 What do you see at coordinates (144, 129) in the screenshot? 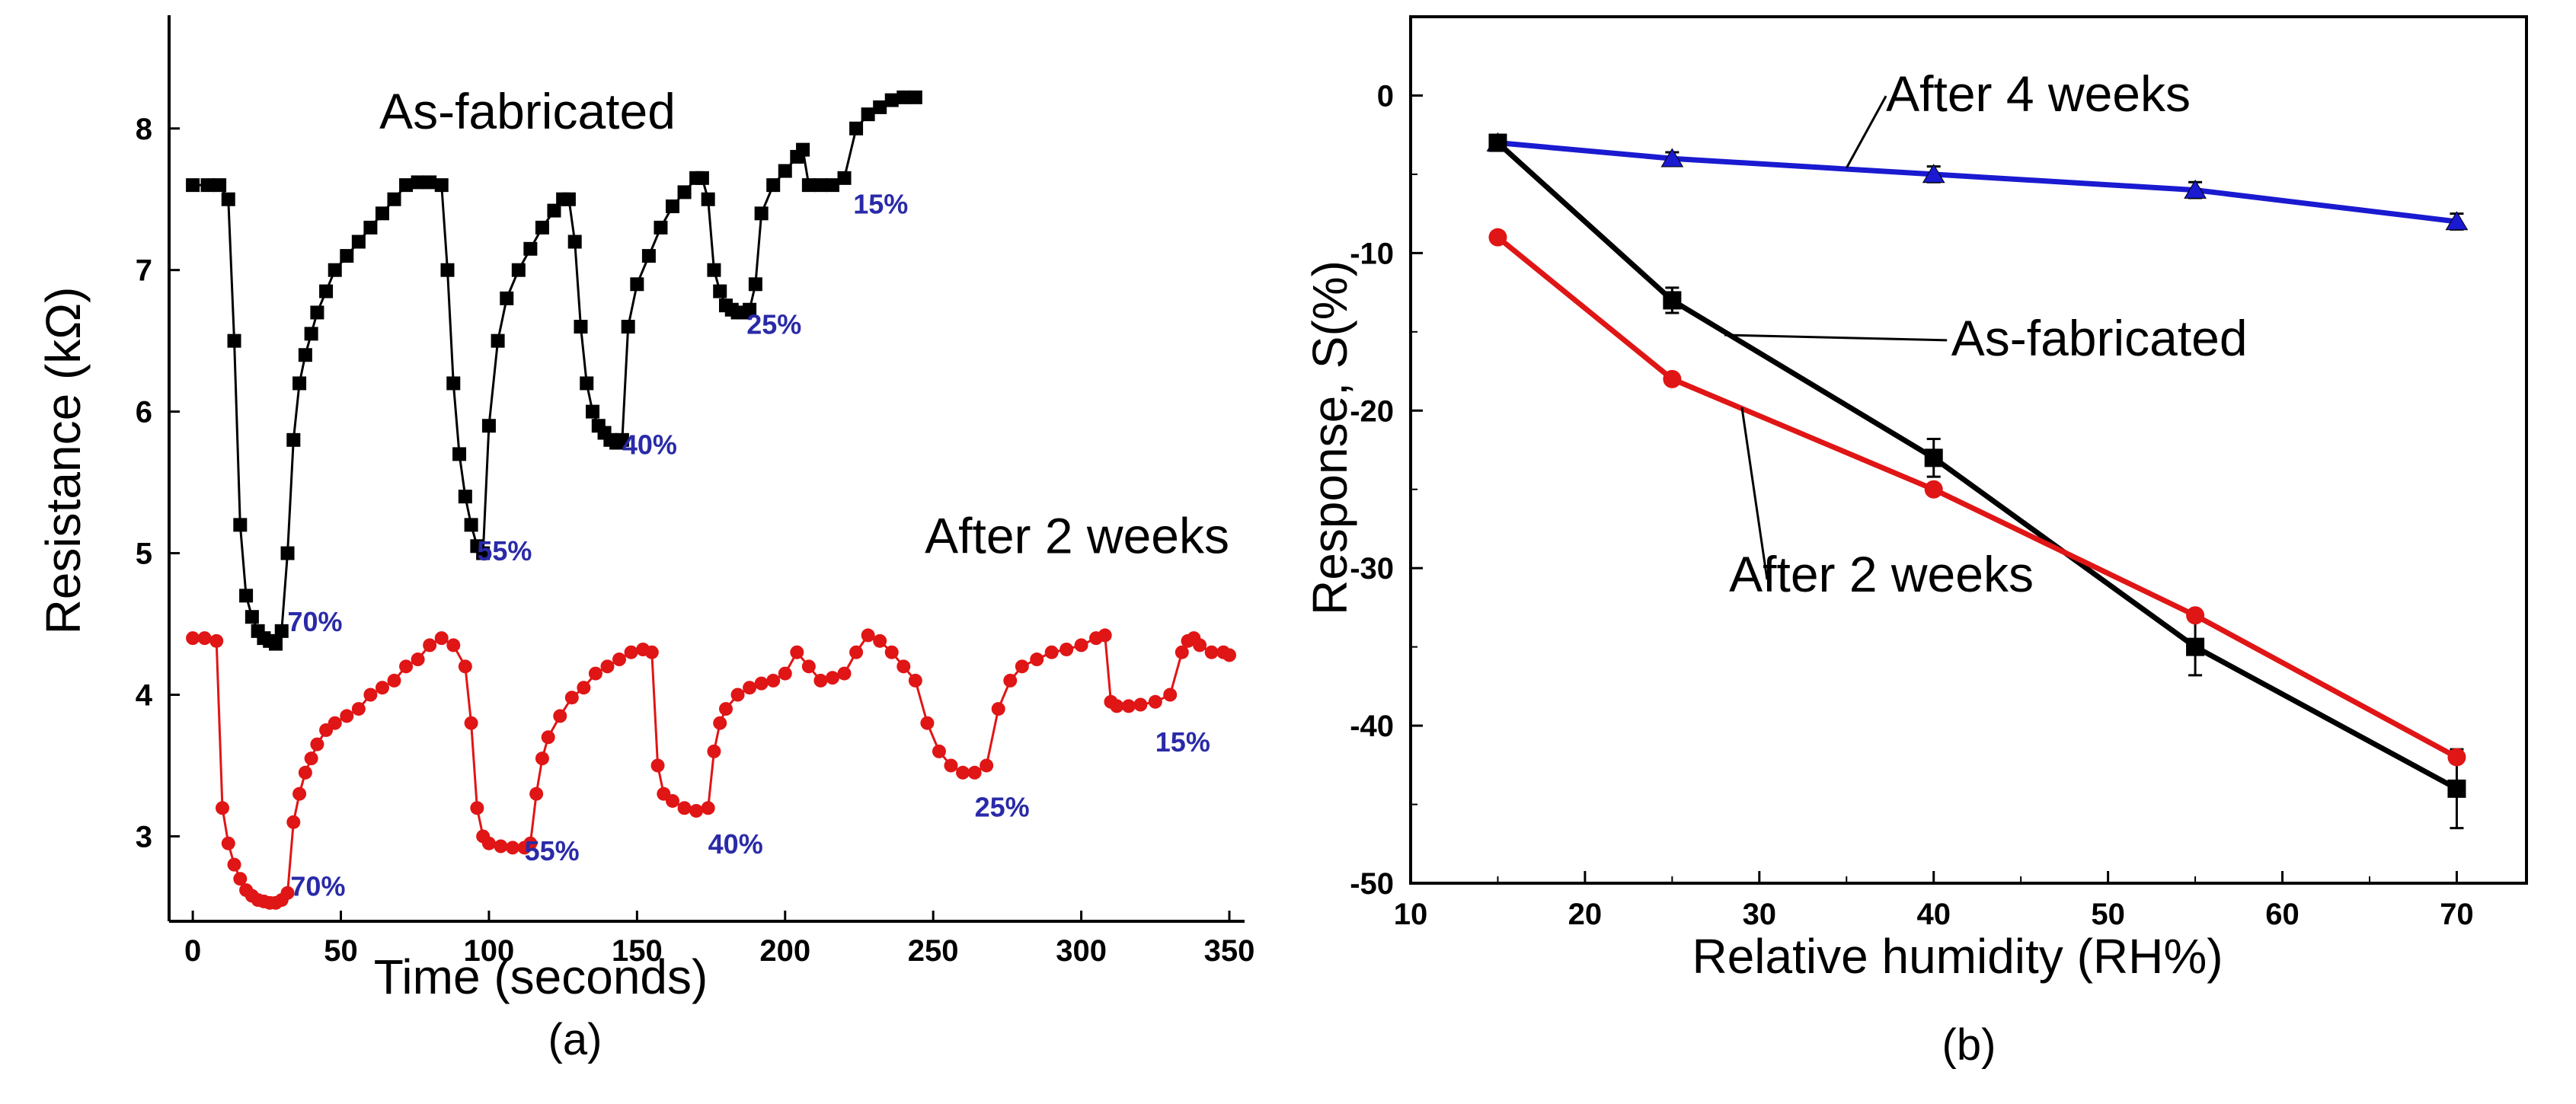
I see `y-tick-label: 8` at bounding box center [144, 129].